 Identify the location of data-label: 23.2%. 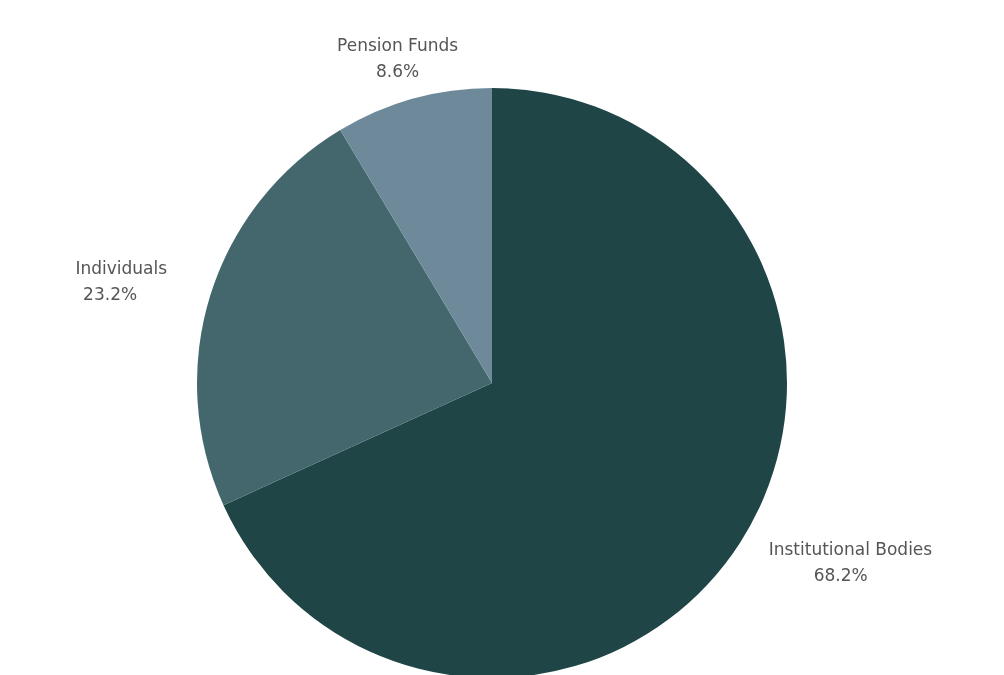
(110, 294).